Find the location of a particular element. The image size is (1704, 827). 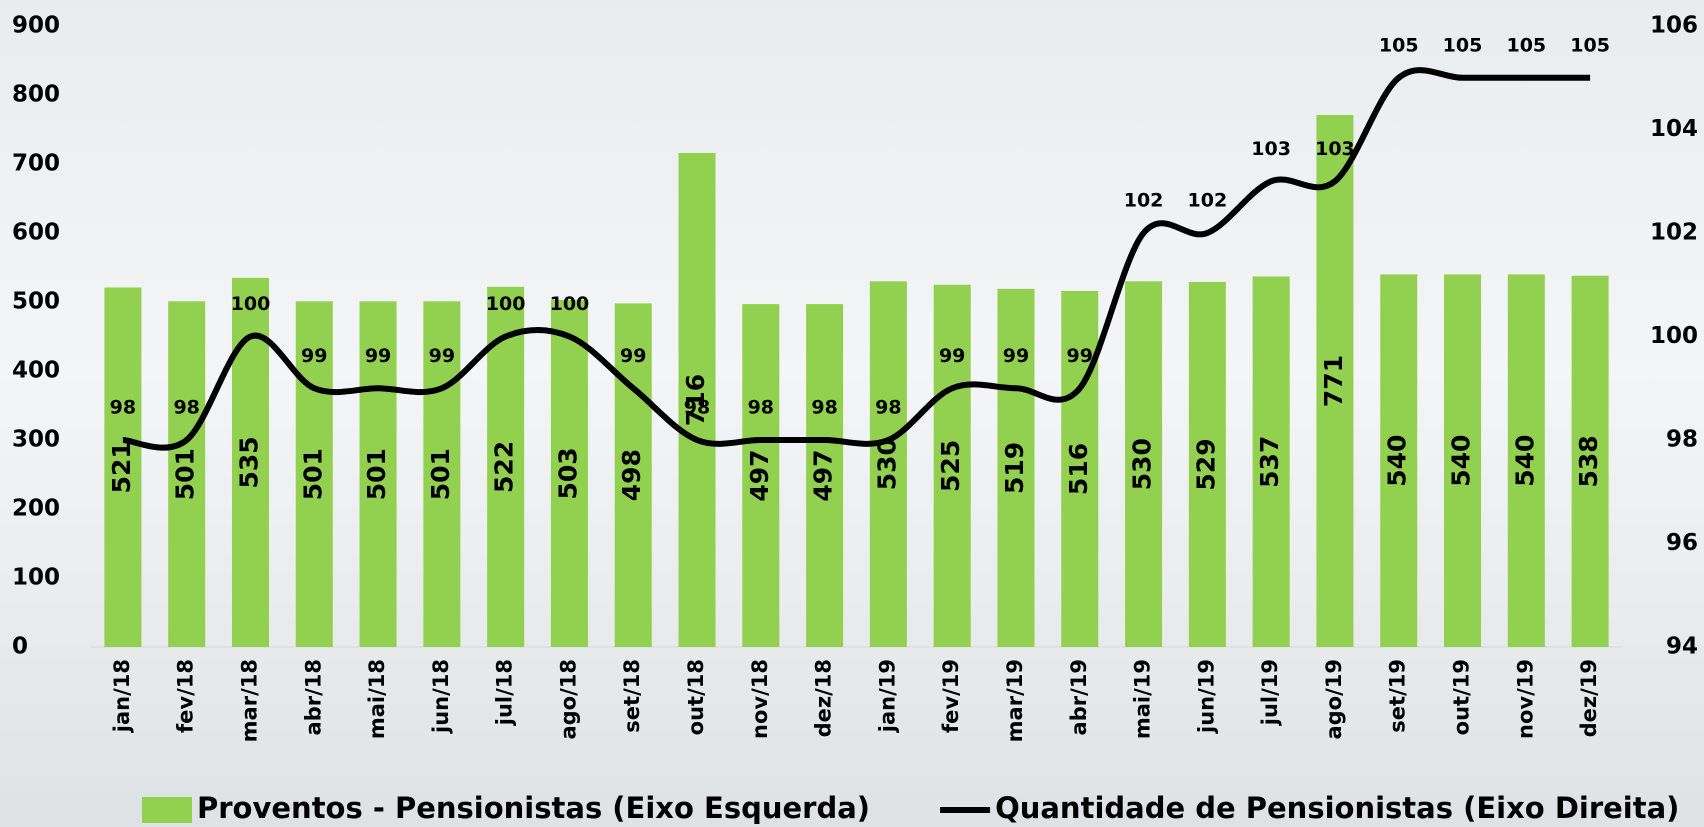

y2-tick-label: 104 is located at coordinates (1674, 129).